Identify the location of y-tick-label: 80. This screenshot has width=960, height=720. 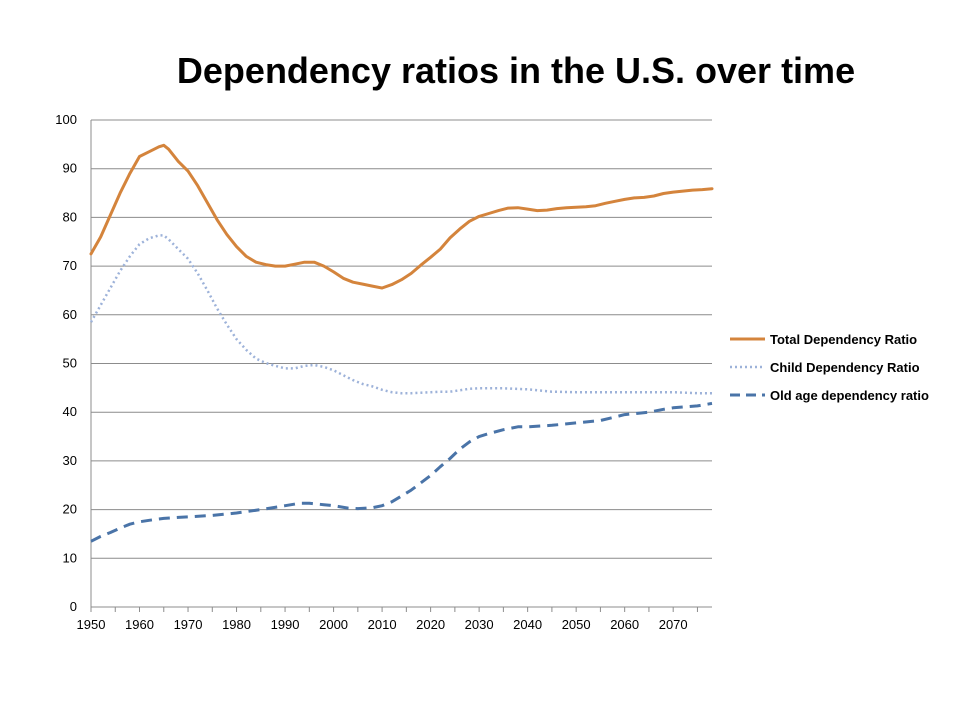
(70, 216).